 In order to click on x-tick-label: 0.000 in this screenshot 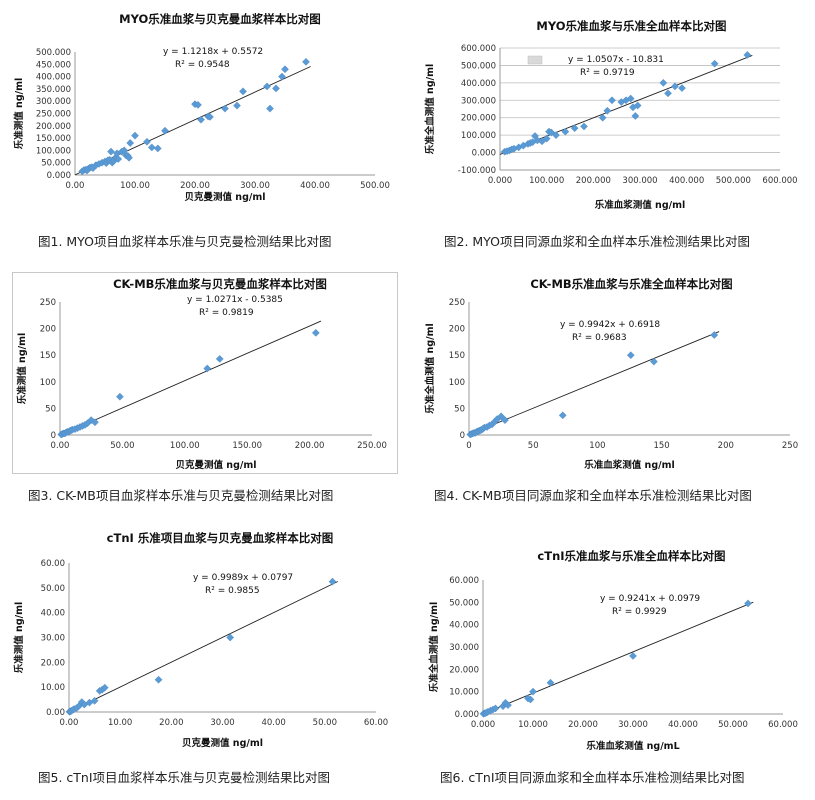, I will do `click(500, 181)`.